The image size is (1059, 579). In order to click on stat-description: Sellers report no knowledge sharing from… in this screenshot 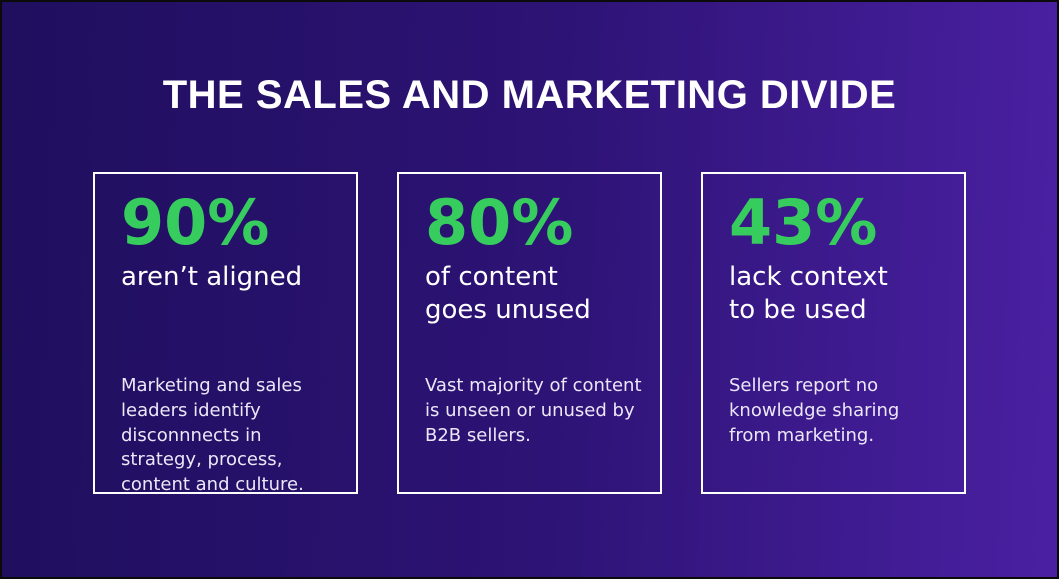, I will do `click(814, 410)`.